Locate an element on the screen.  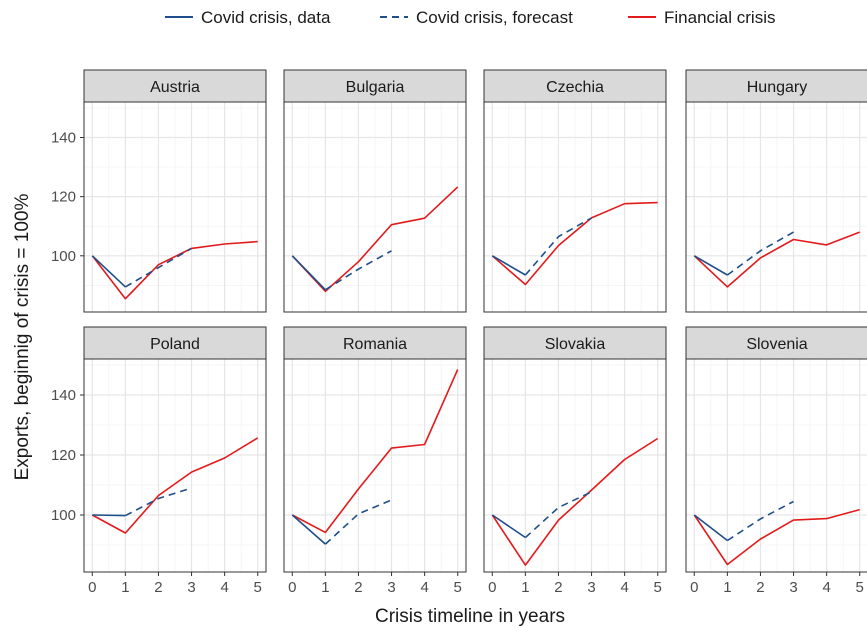
panel-hungary: Hungary is located at coordinates (776, 191).